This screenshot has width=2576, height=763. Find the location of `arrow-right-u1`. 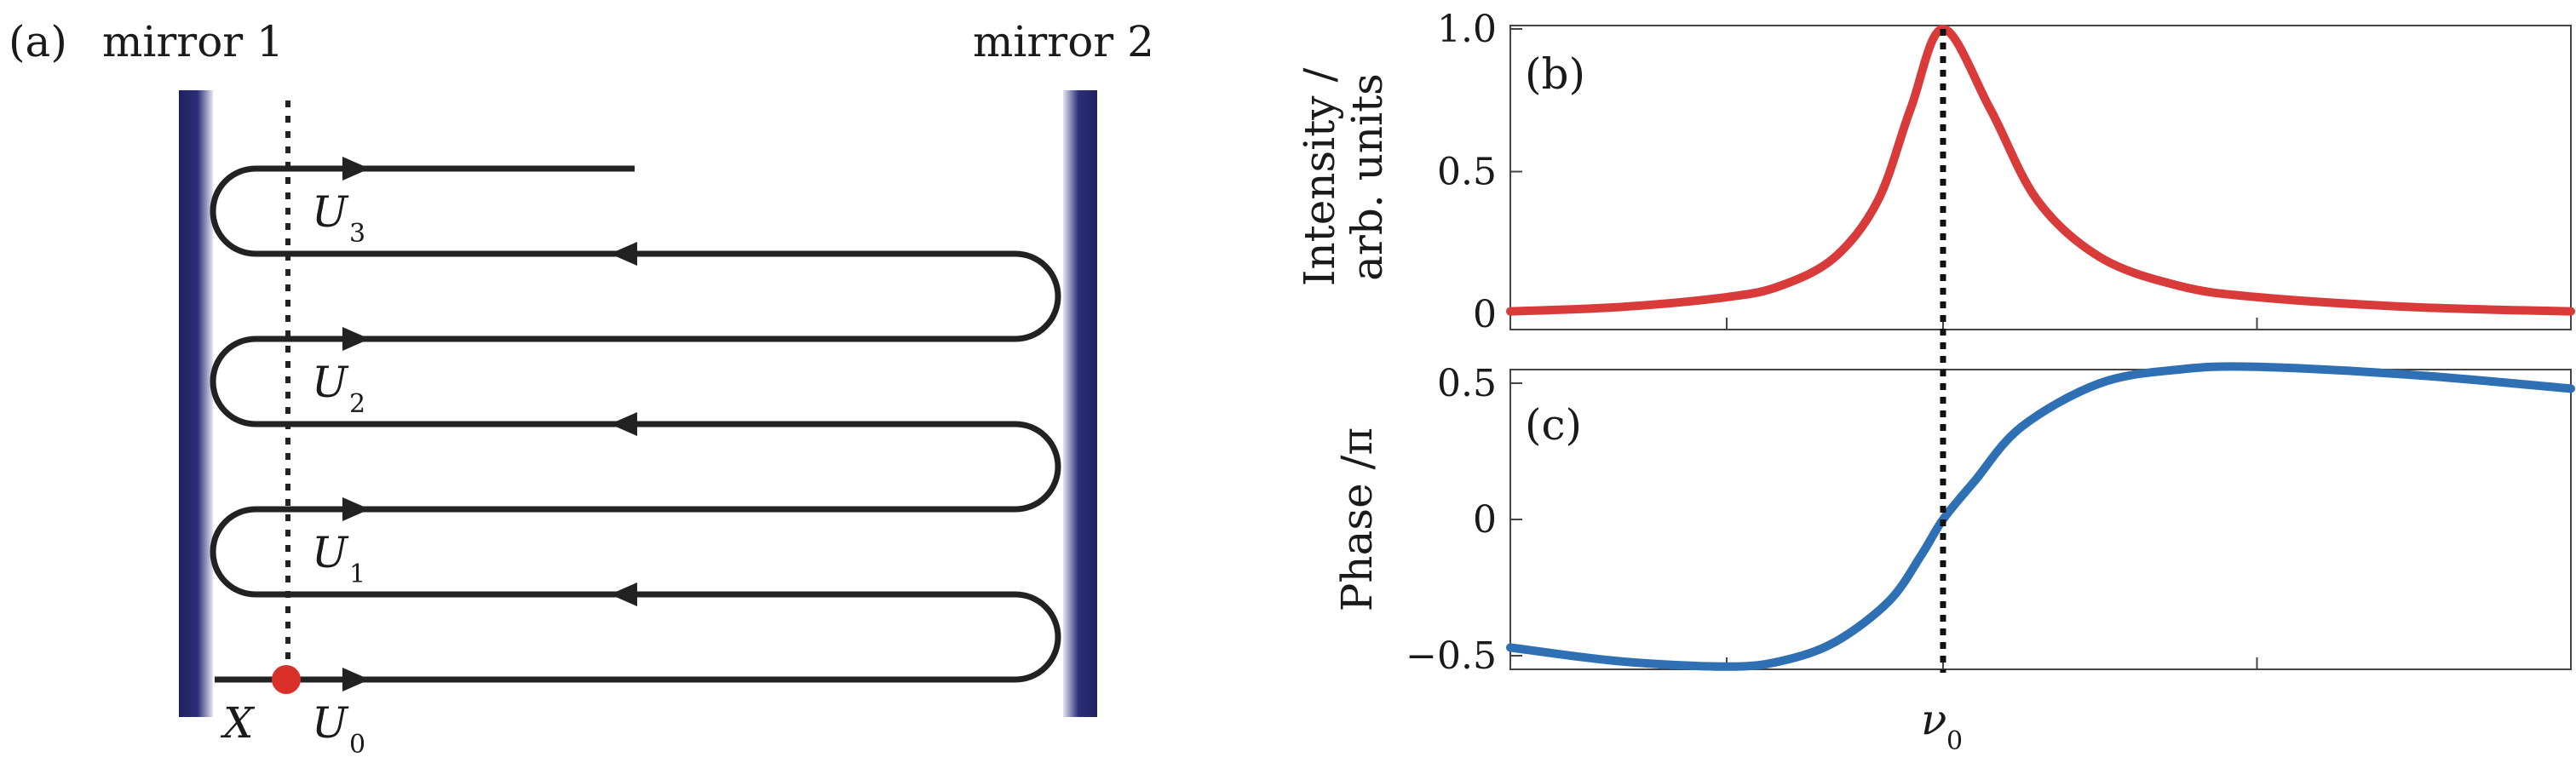

arrow-right-u1 is located at coordinates (356, 509).